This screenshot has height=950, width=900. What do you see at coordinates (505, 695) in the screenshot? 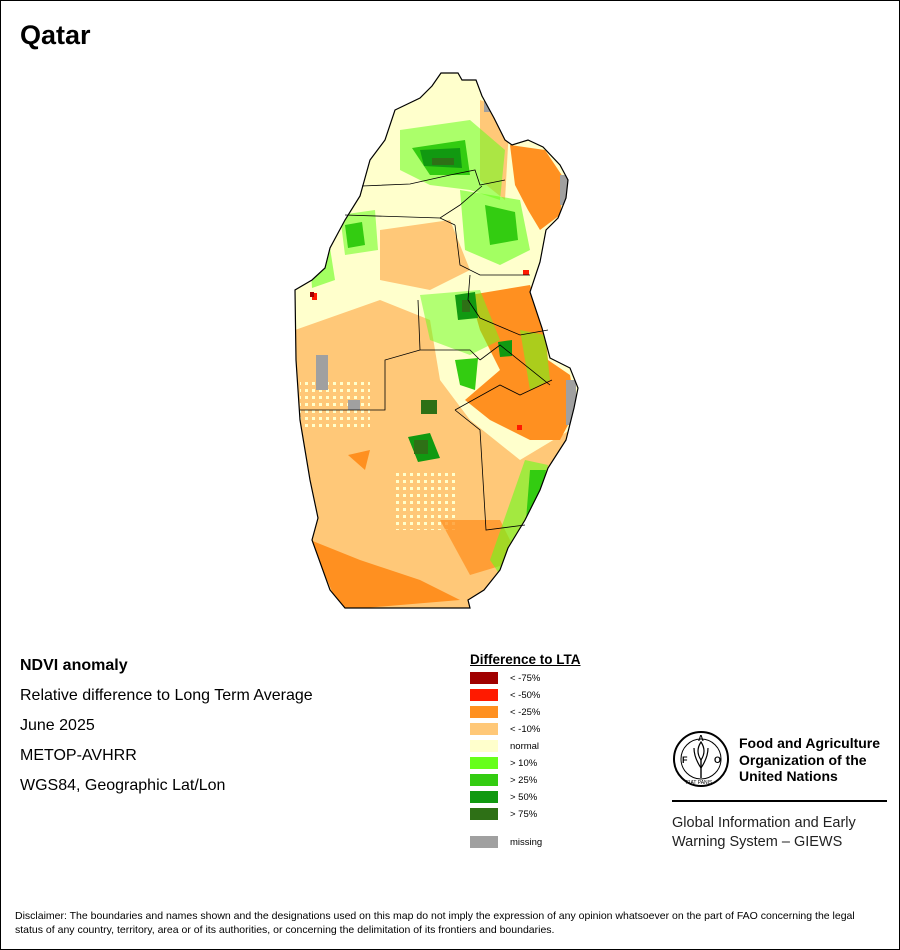
I see `legend-item: < -50%` at bounding box center [505, 695].